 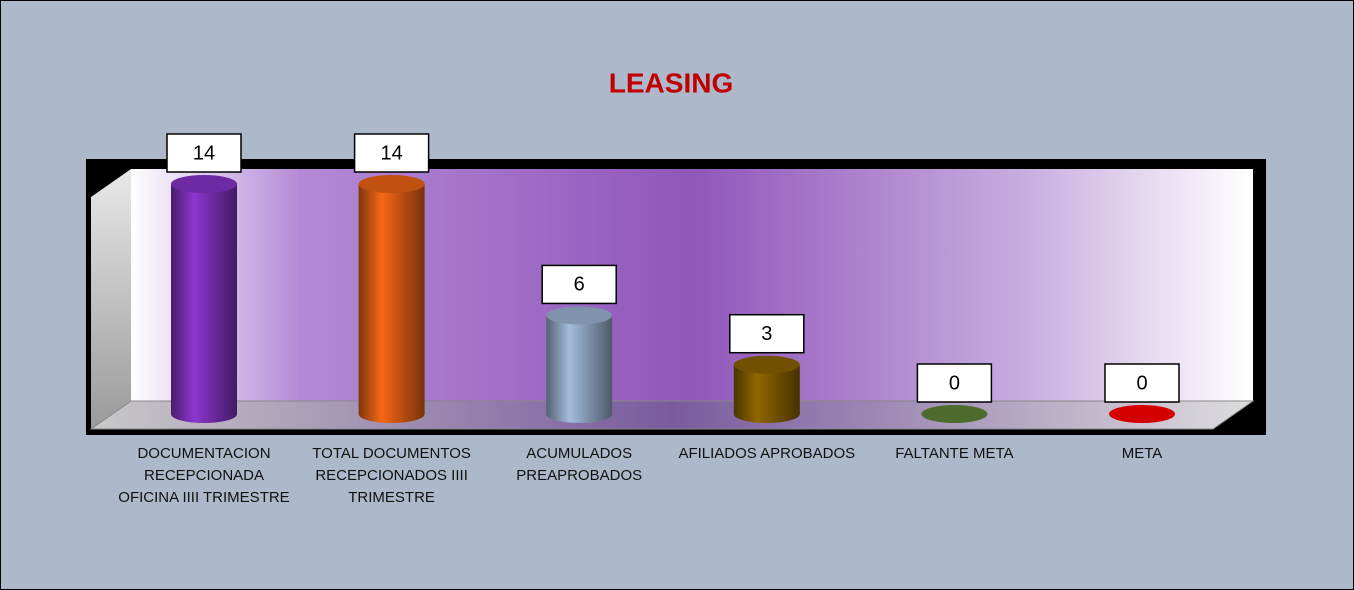 What do you see at coordinates (671, 82) in the screenshot?
I see `chart-title: LEASING` at bounding box center [671, 82].